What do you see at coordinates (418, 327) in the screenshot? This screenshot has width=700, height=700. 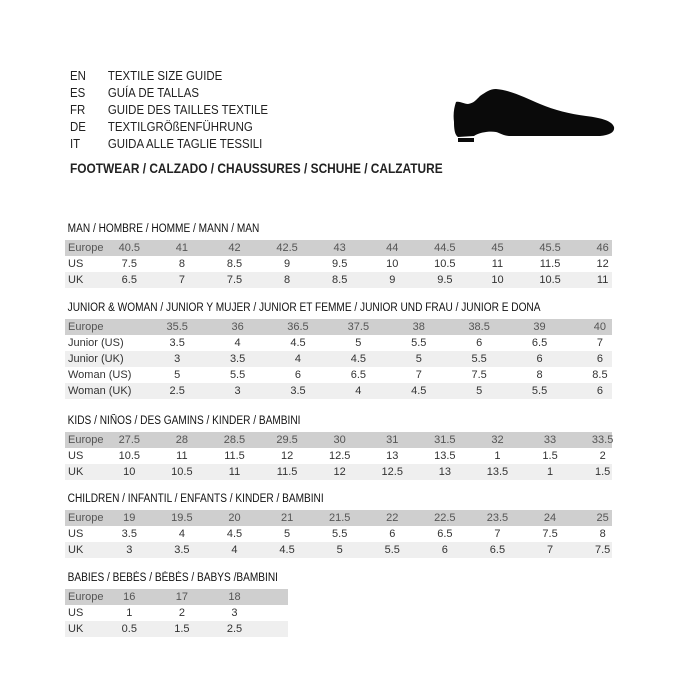 I see `table-cell: 38` at bounding box center [418, 327].